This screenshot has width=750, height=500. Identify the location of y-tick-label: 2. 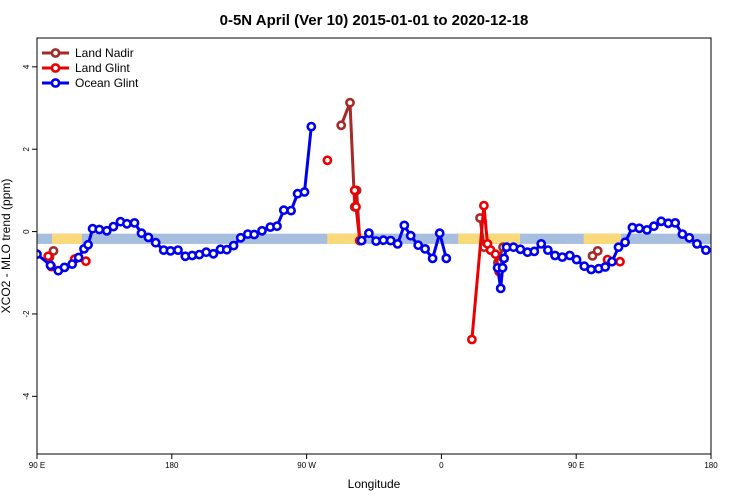
(26, 148).